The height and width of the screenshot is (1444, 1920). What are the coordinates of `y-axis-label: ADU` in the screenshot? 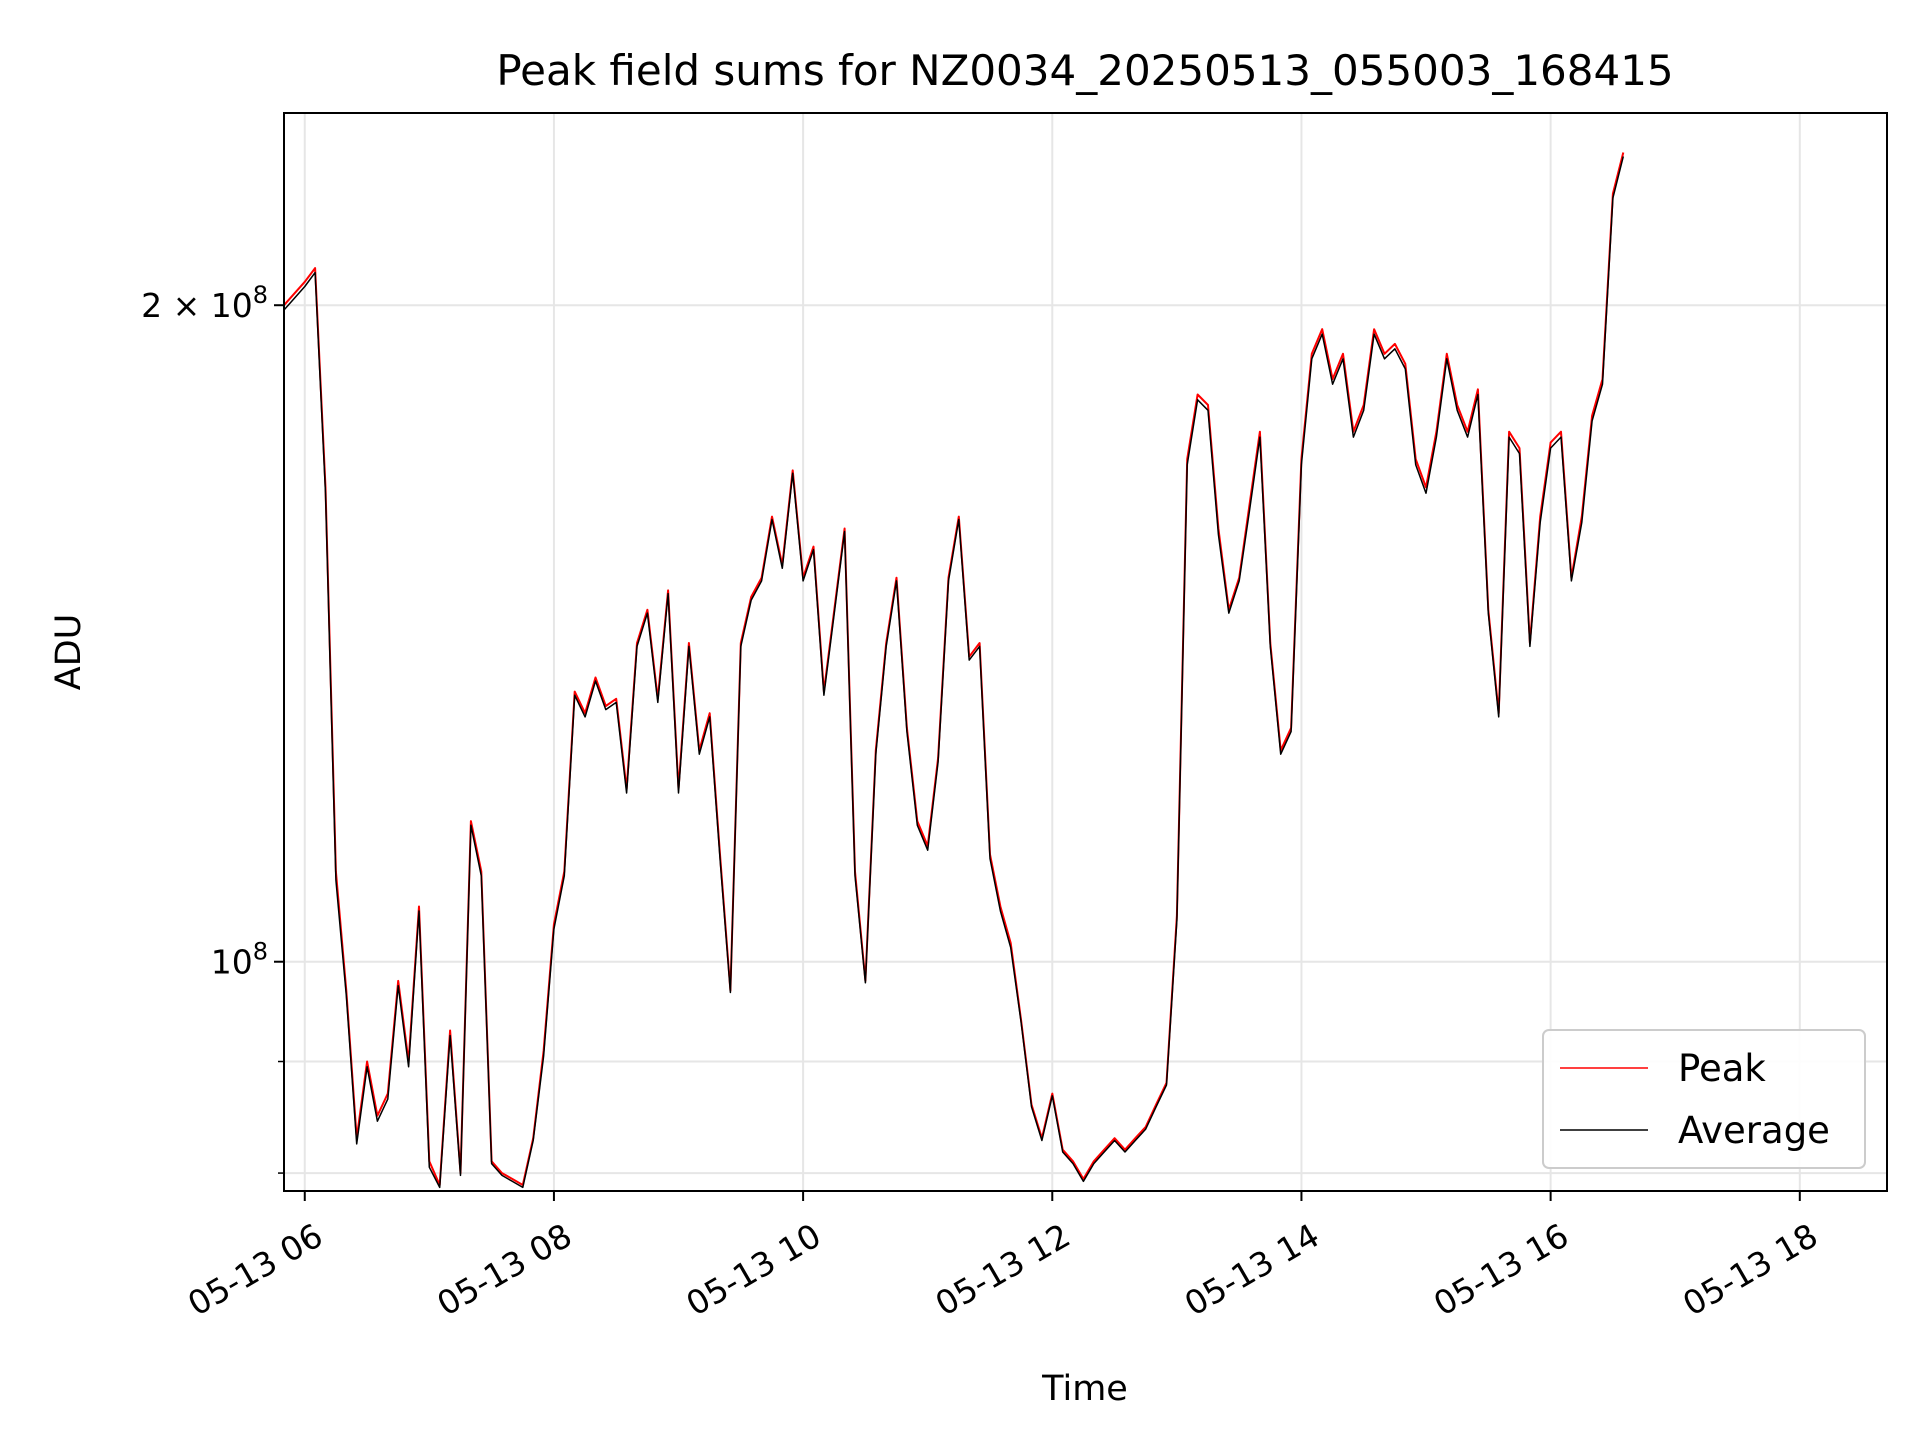 It's located at (69, 652).